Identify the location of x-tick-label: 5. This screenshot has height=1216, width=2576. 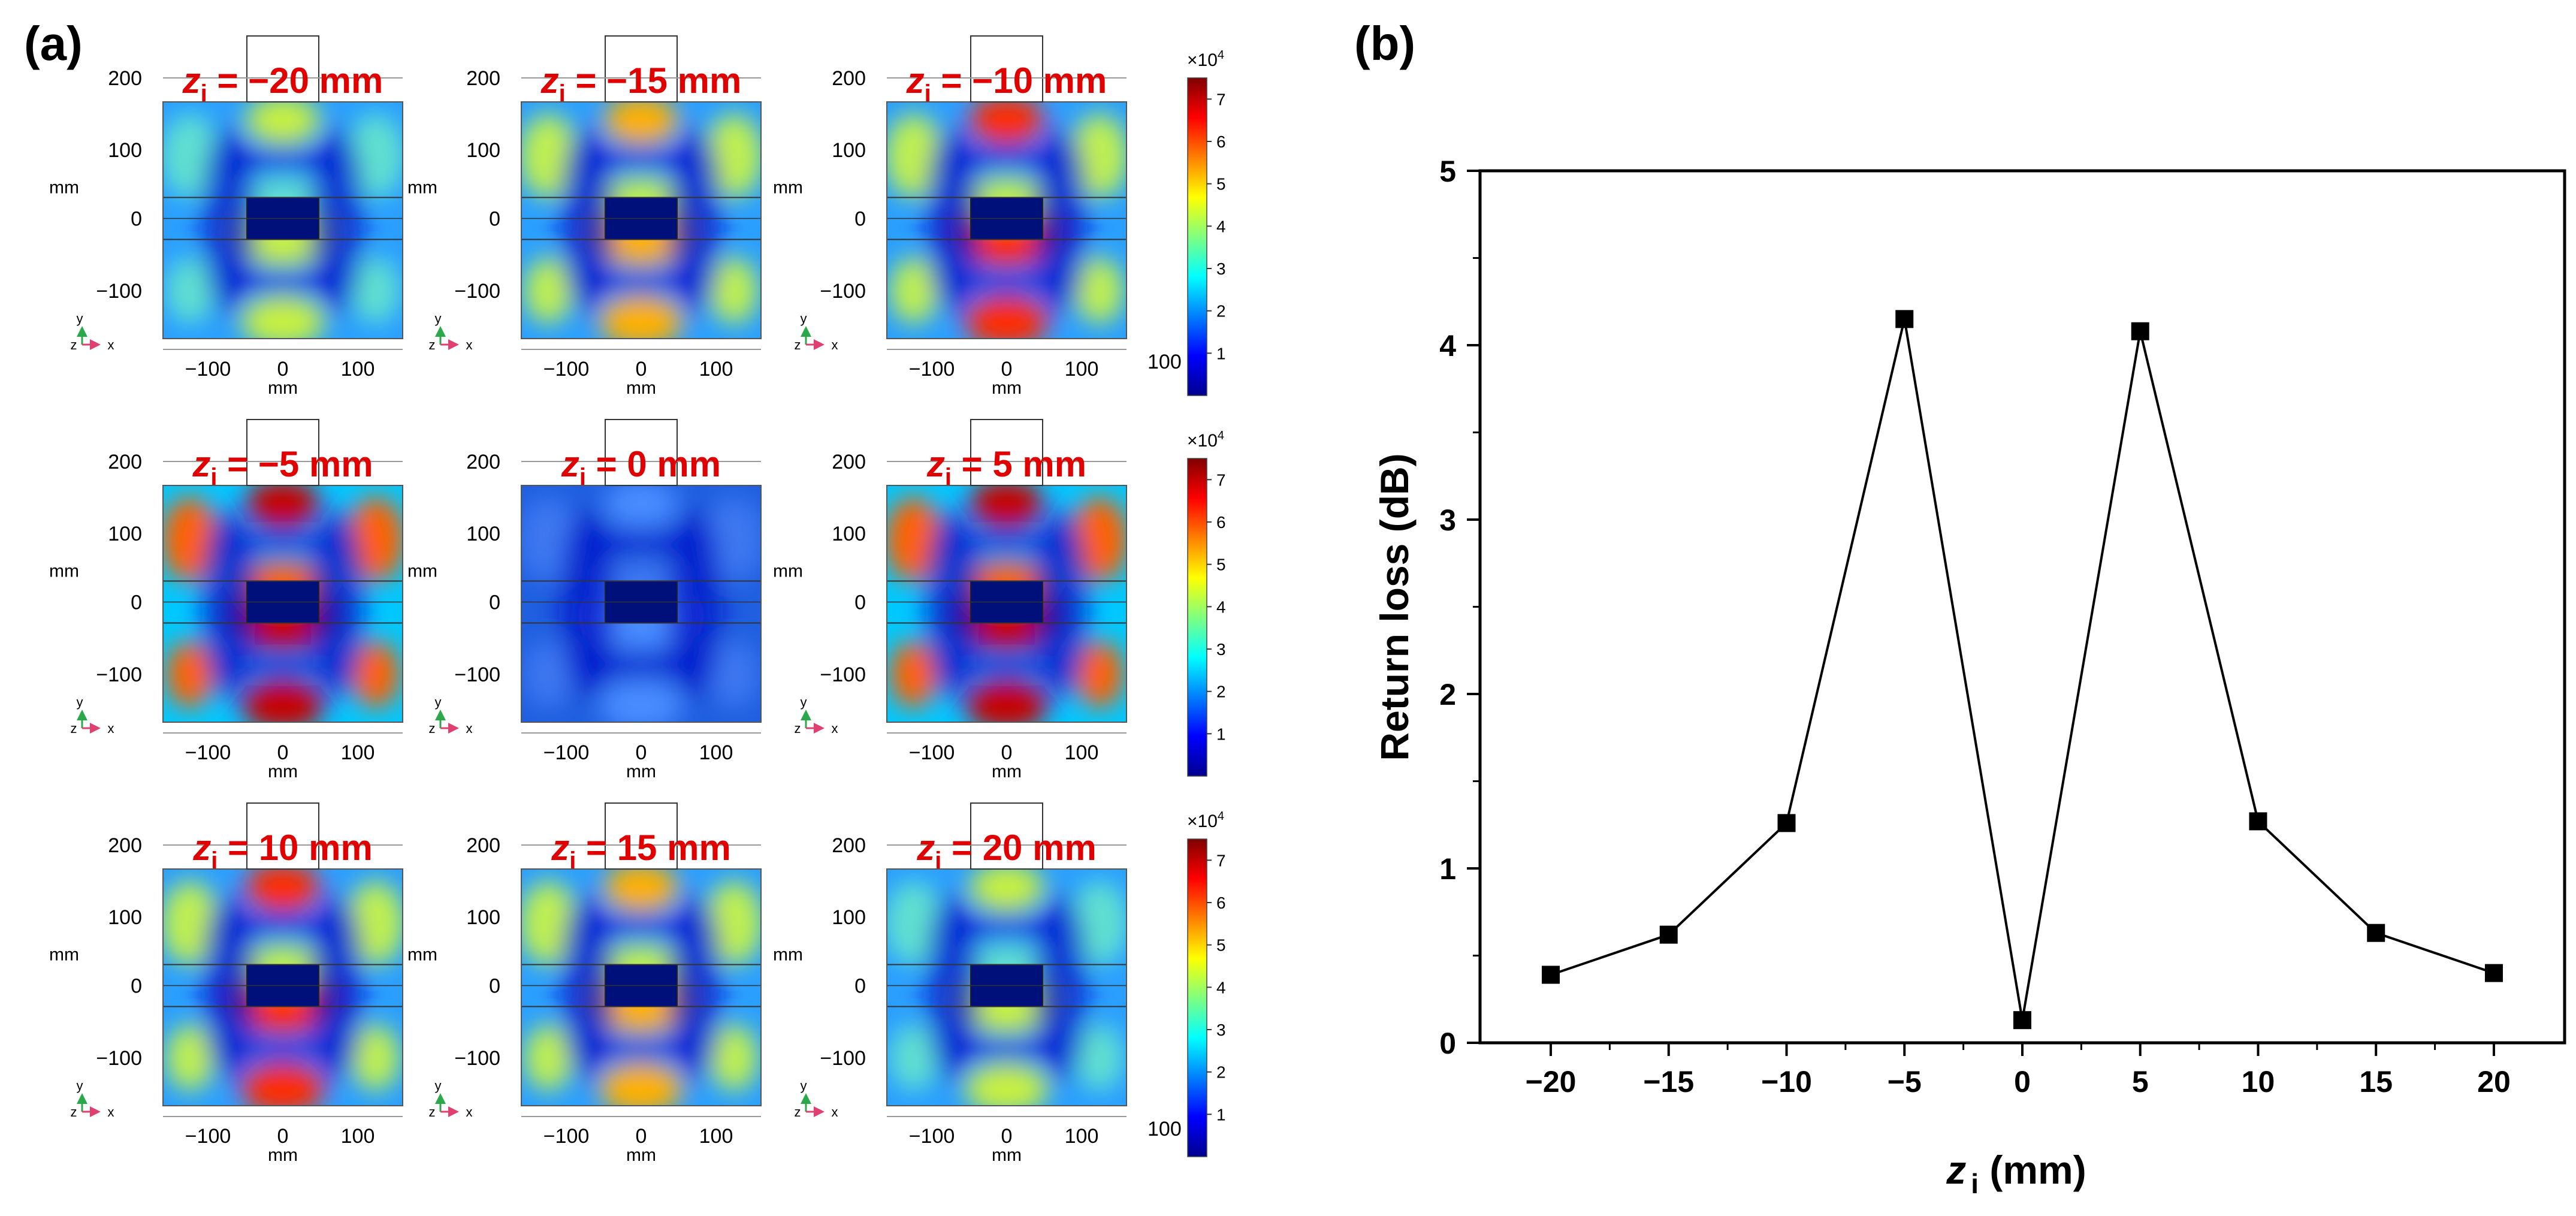
(2141, 1082).